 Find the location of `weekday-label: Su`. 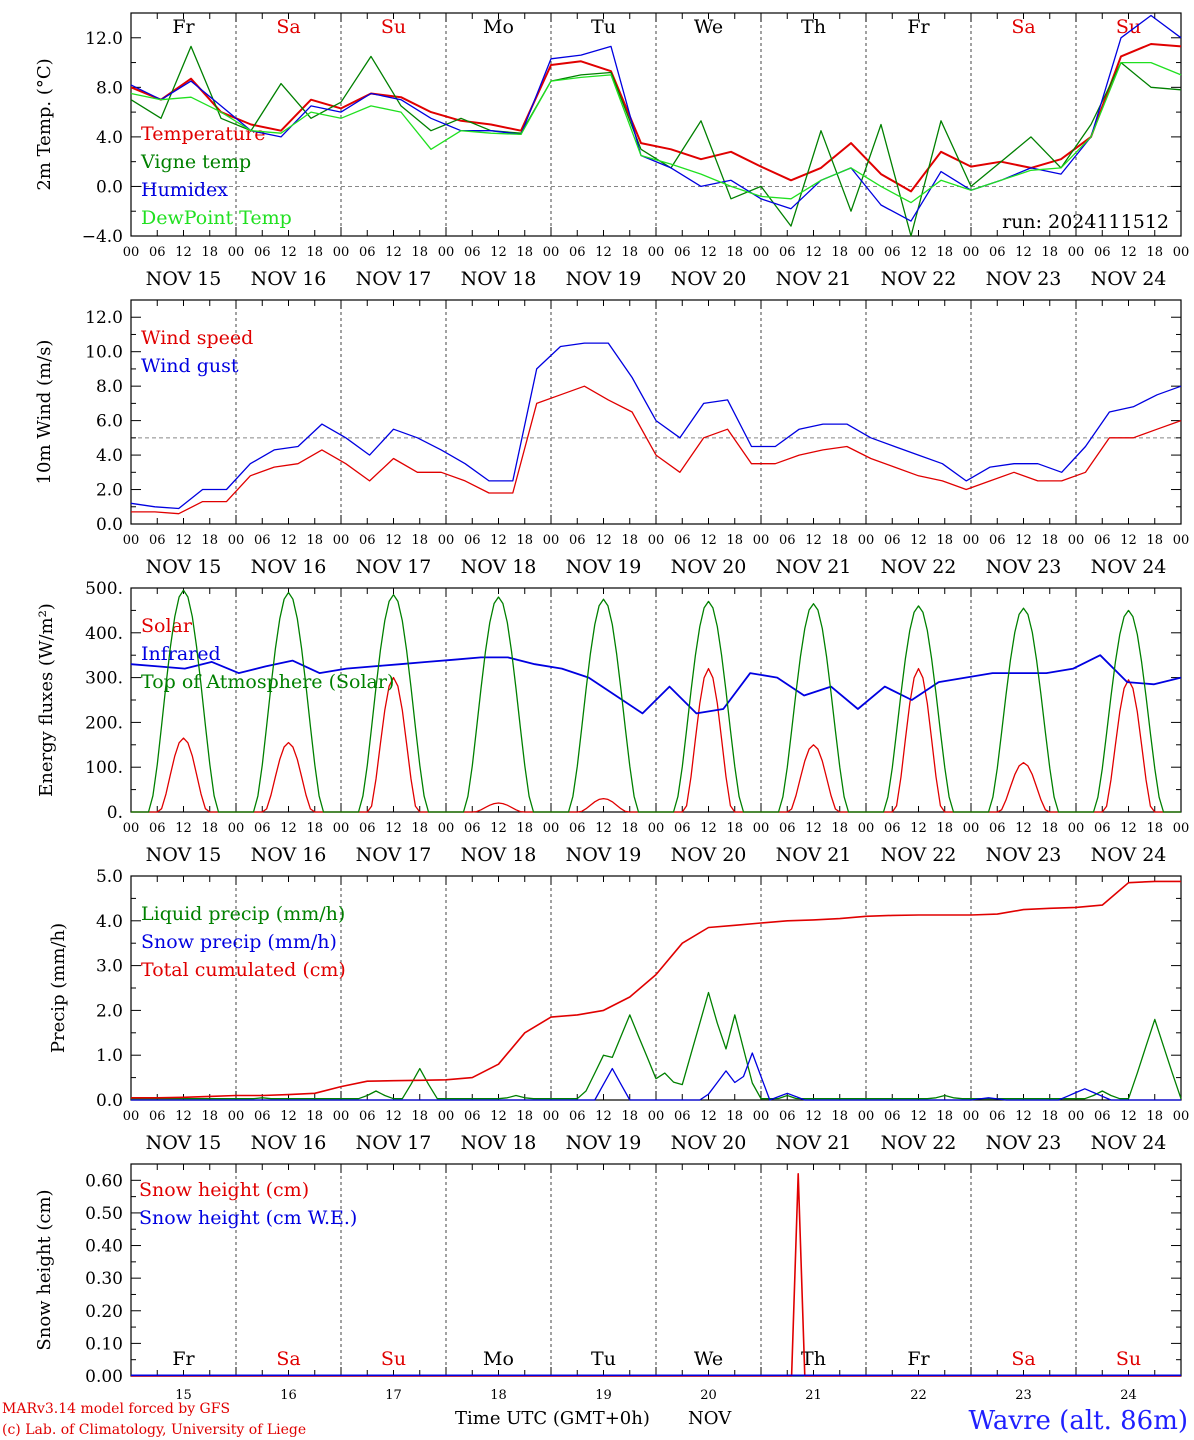

weekday-label: Su is located at coordinates (1128, 27).